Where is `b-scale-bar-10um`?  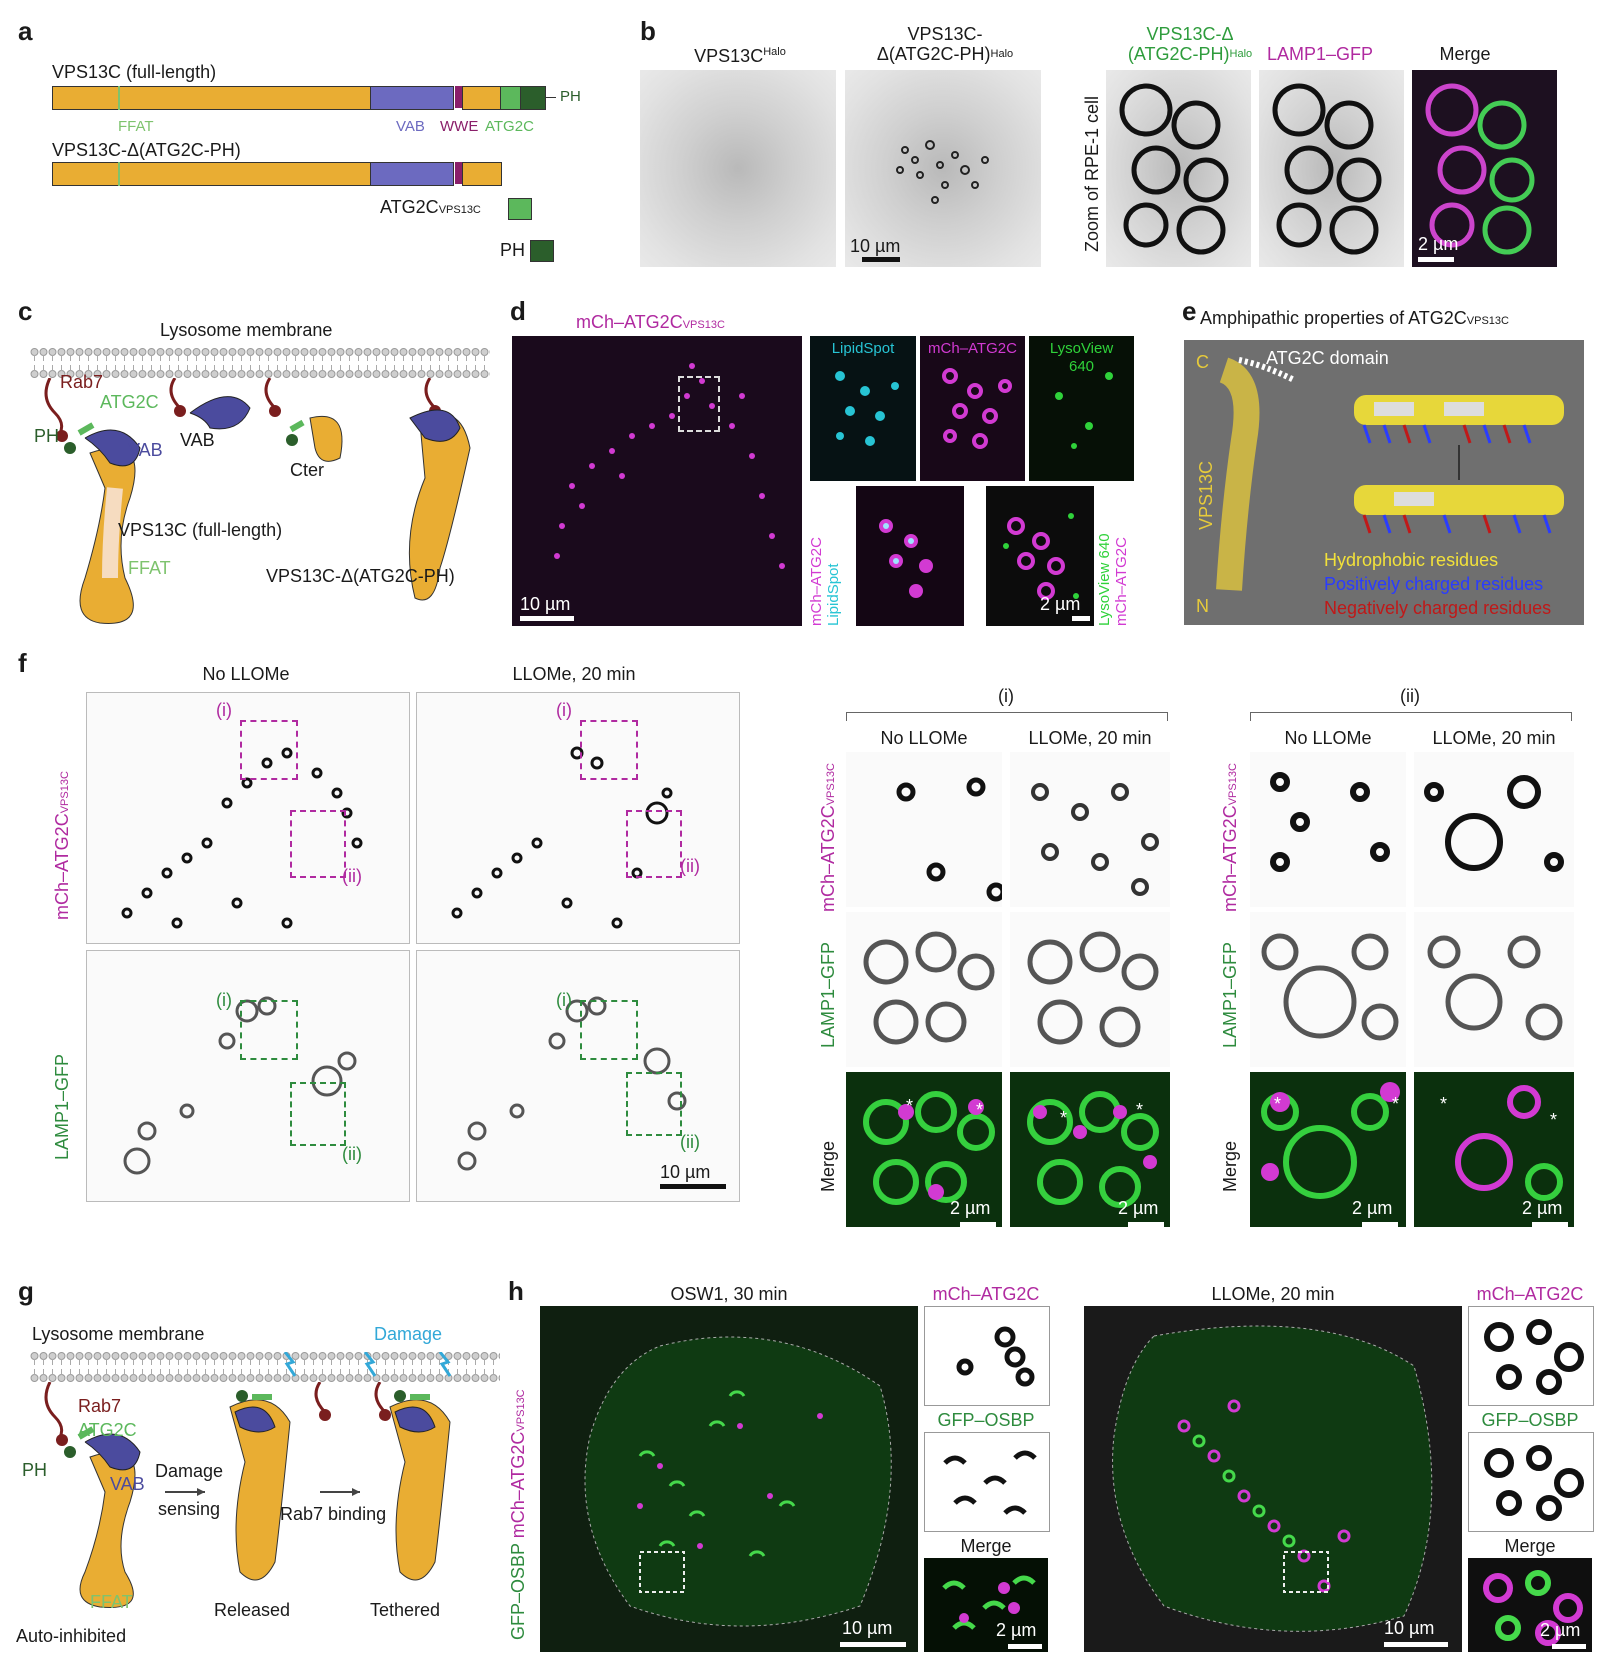 b-scale-bar-10um is located at coordinates (881, 259).